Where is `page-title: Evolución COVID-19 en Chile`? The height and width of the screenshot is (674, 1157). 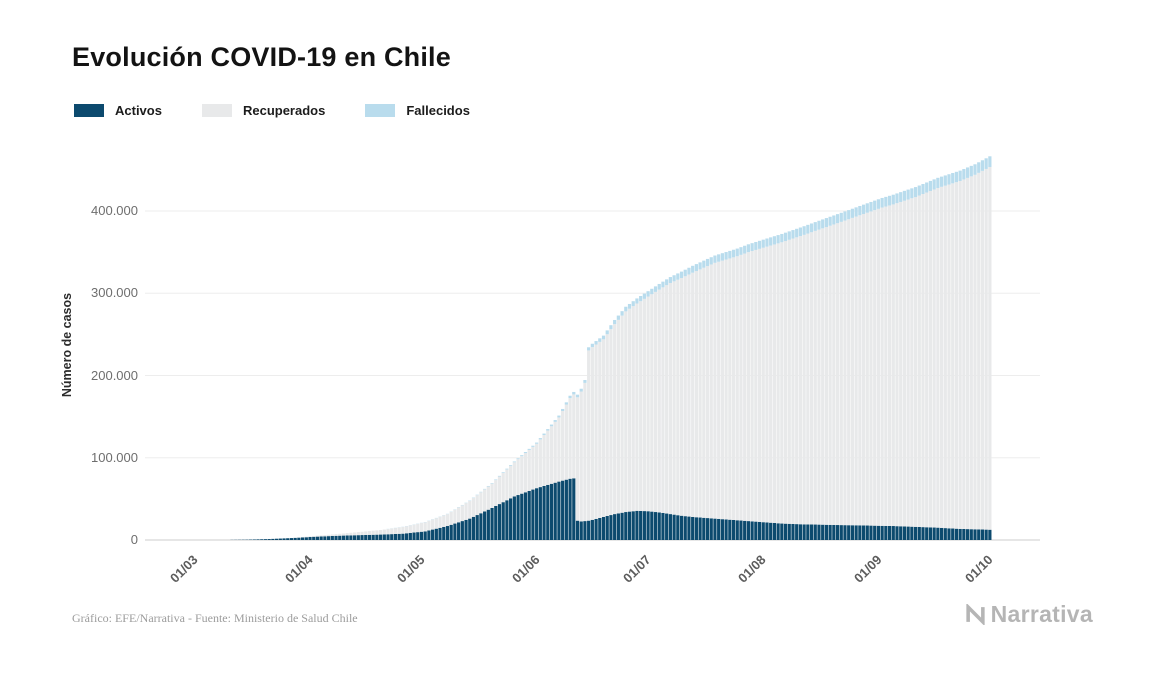
page-title: Evolución COVID-19 en Chile is located at coordinates (261, 57).